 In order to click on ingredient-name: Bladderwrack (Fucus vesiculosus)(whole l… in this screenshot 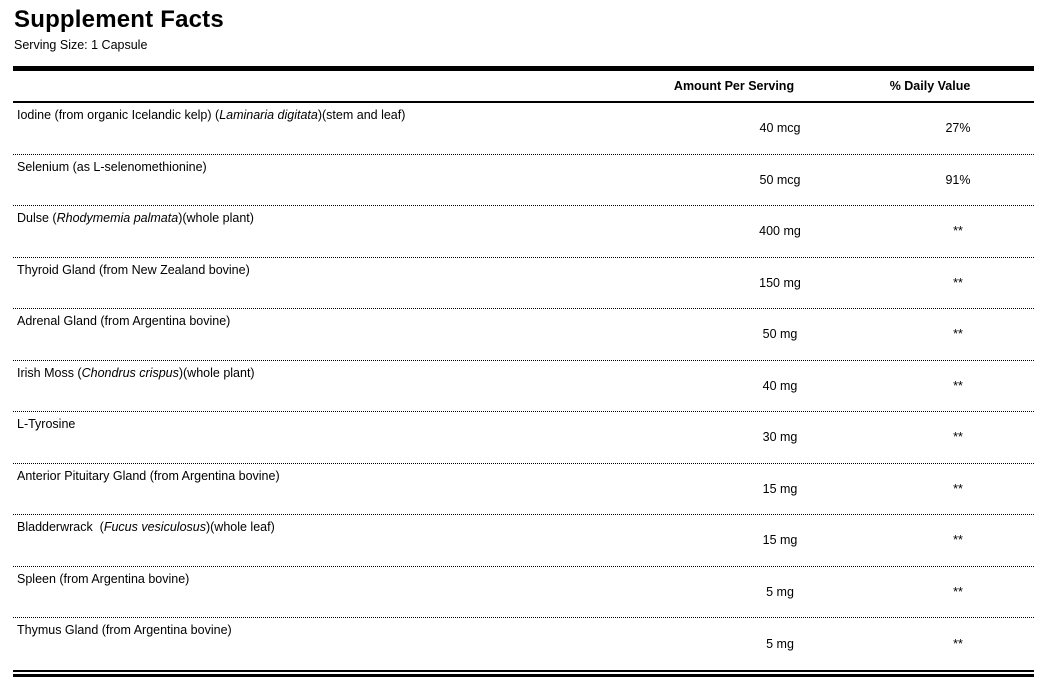, I will do `click(146, 527)`.